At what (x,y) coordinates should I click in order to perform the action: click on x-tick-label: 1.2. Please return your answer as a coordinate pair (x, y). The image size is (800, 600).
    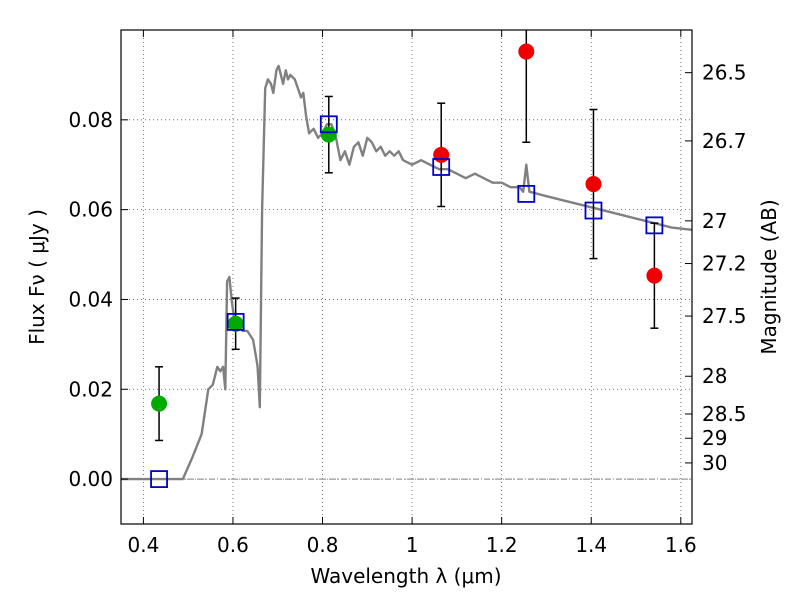
    Looking at the image, I should click on (502, 545).